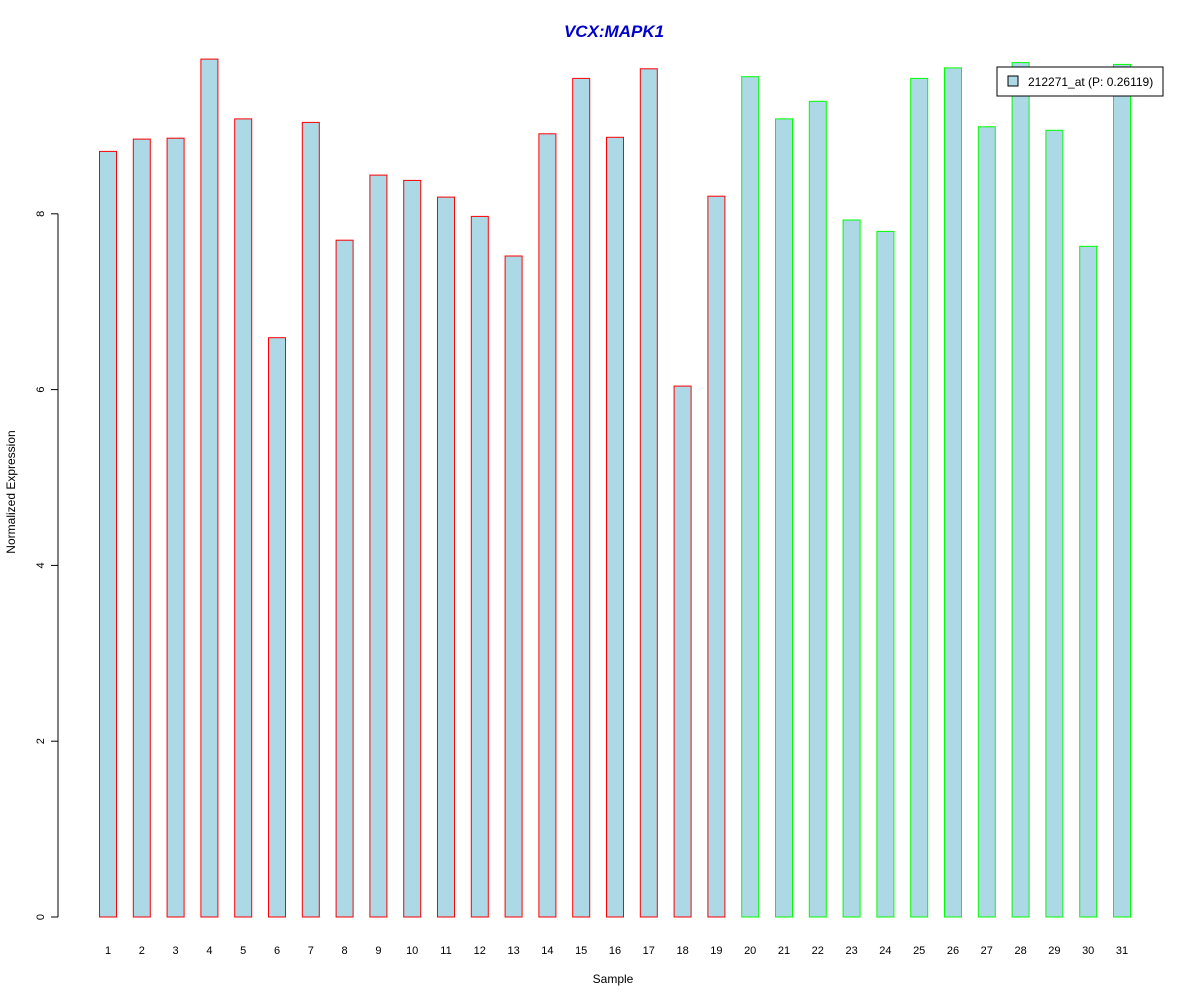 The width and height of the screenshot is (1200, 1000). What do you see at coordinates (41, 214) in the screenshot?
I see `y-tick-label: 8` at bounding box center [41, 214].